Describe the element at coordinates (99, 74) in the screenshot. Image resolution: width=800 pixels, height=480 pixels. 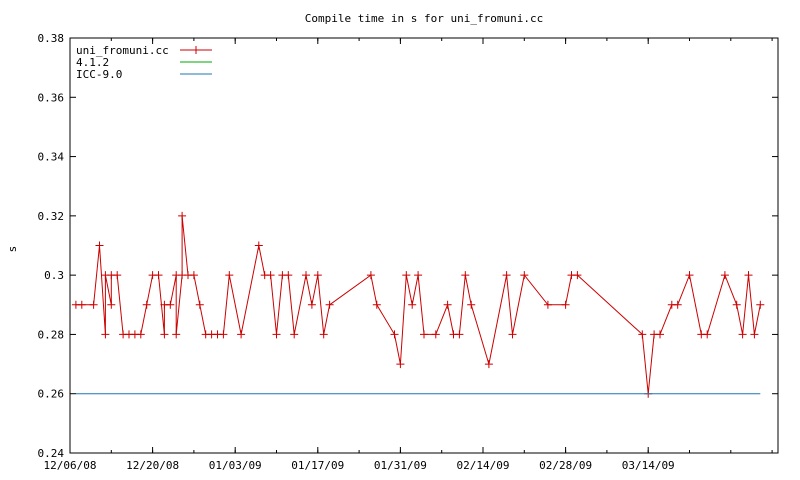
I see `legend-label: ICC-9.0` at that location.